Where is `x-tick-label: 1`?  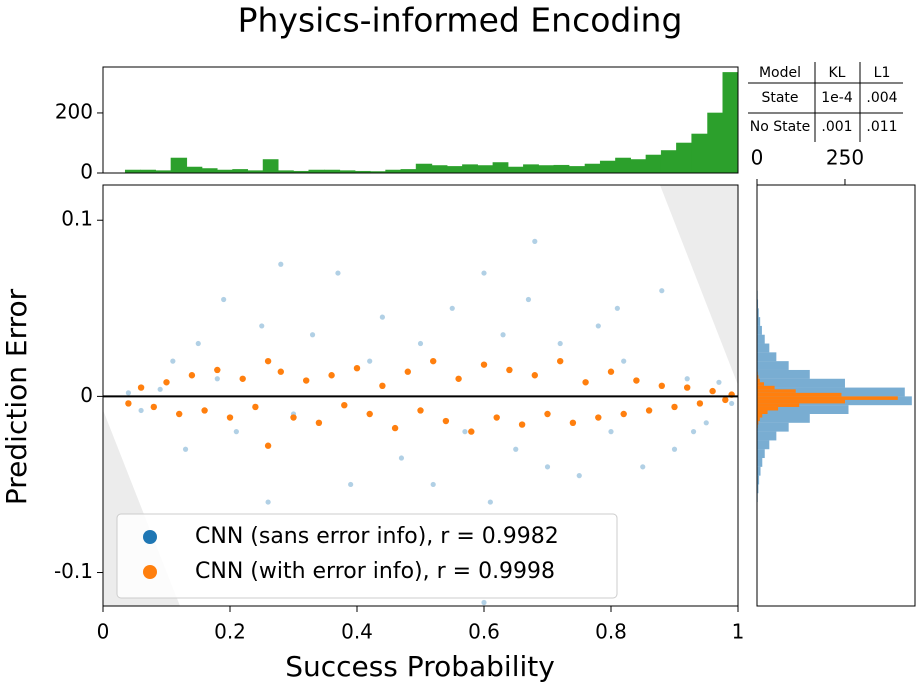
x-tick-label: 1 is located at coordinates (738, 632).